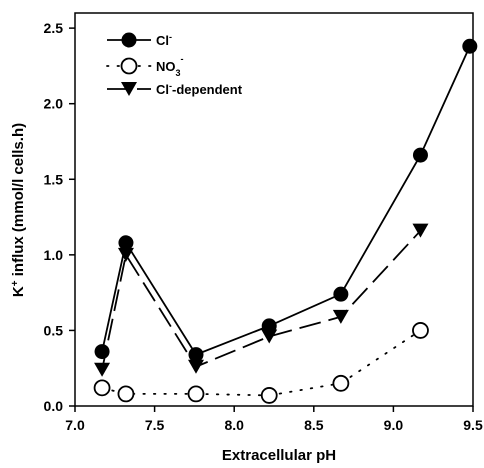 The image size is (484, 468). I want to click on legend-label-cl-name: Cl, so click(162, 40).